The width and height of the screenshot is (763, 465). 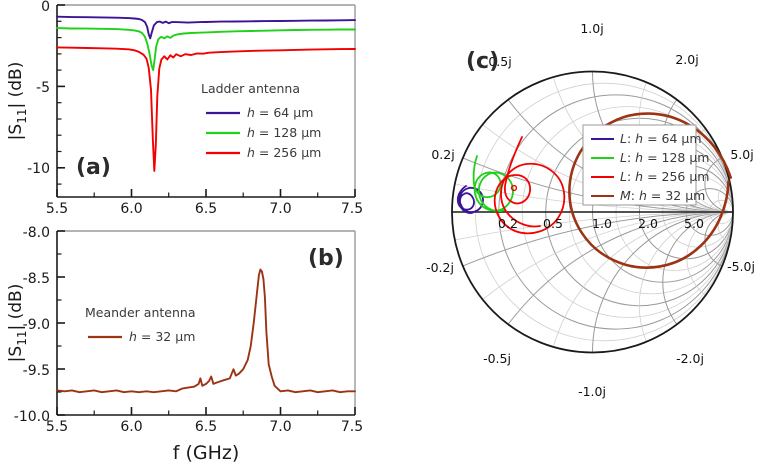 What do you see at coordinates (508, 223) in the screenshot?
I see `smith-real-label-0: 0.2` at bounding box center [508, 223].